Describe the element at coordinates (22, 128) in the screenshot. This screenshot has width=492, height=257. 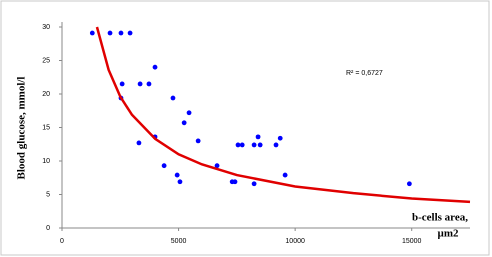
I see `y-axis-label: Blood glucose, mmol/l` at that location.